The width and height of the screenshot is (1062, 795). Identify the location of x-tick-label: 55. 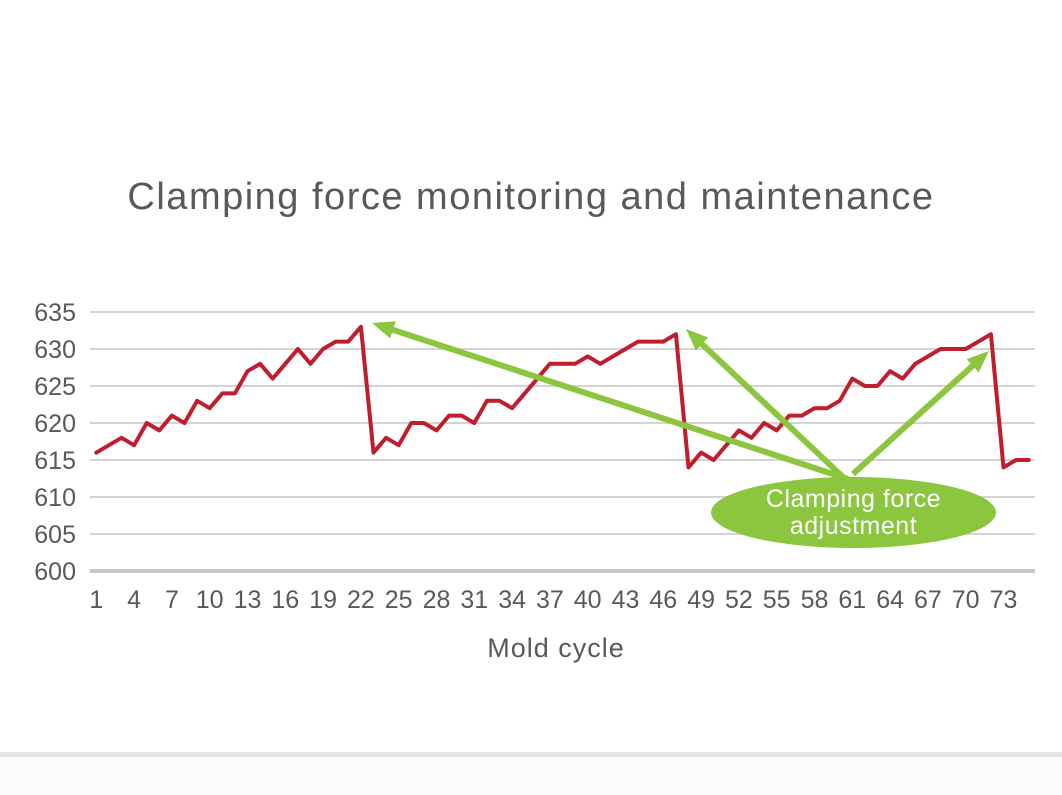
(777, 600).